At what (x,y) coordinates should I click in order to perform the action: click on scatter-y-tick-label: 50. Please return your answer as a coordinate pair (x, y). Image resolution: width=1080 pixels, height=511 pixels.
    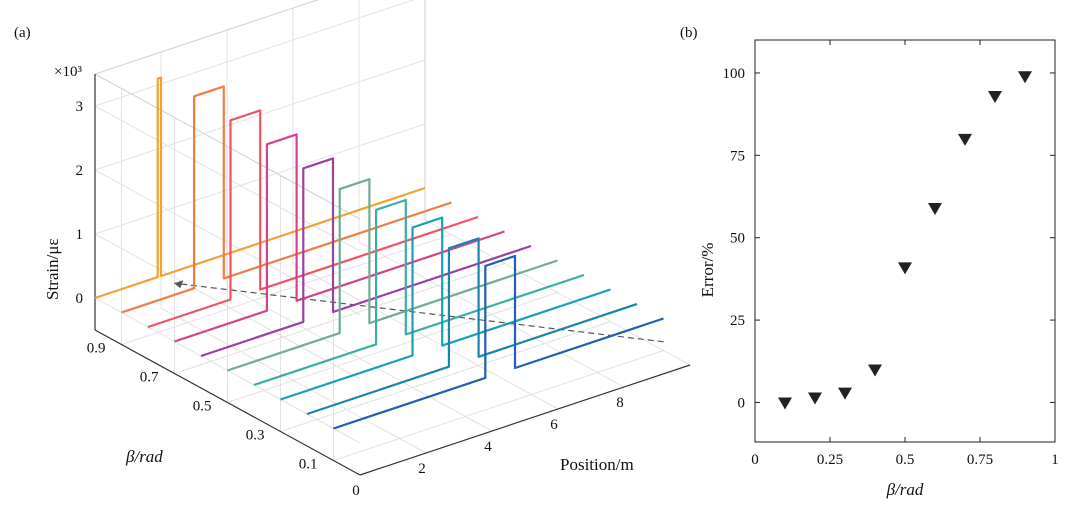
    Looking at the image, I should click on (737, 239).